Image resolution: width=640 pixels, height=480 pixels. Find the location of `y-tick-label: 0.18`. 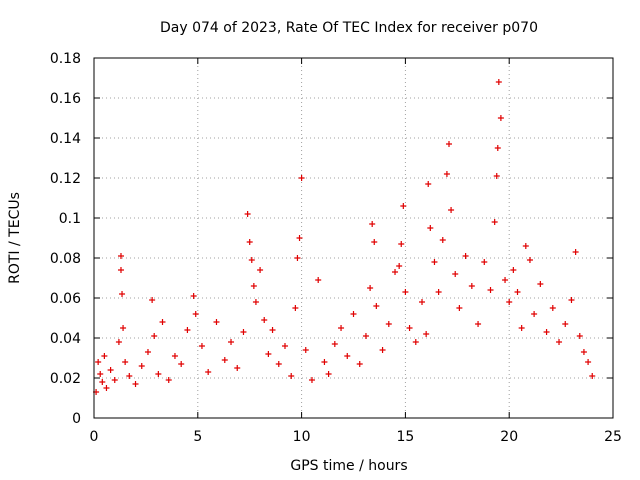

y-tick-label: 0.18 is located at coordinates (65, 59).